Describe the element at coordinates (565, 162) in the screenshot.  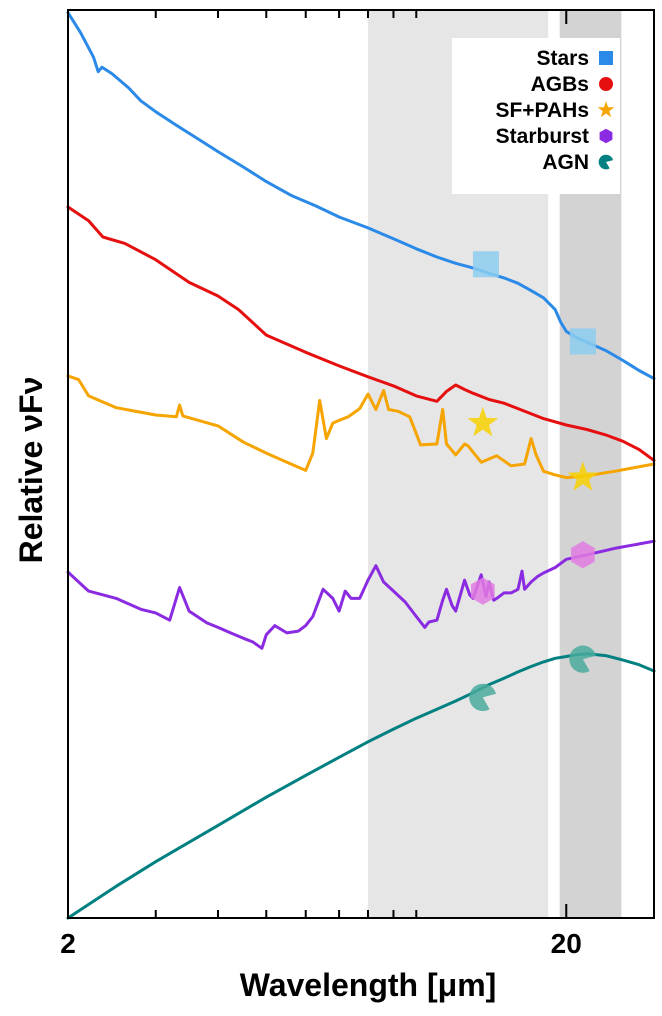
I see `legend-label-agn: AGN` at that location.